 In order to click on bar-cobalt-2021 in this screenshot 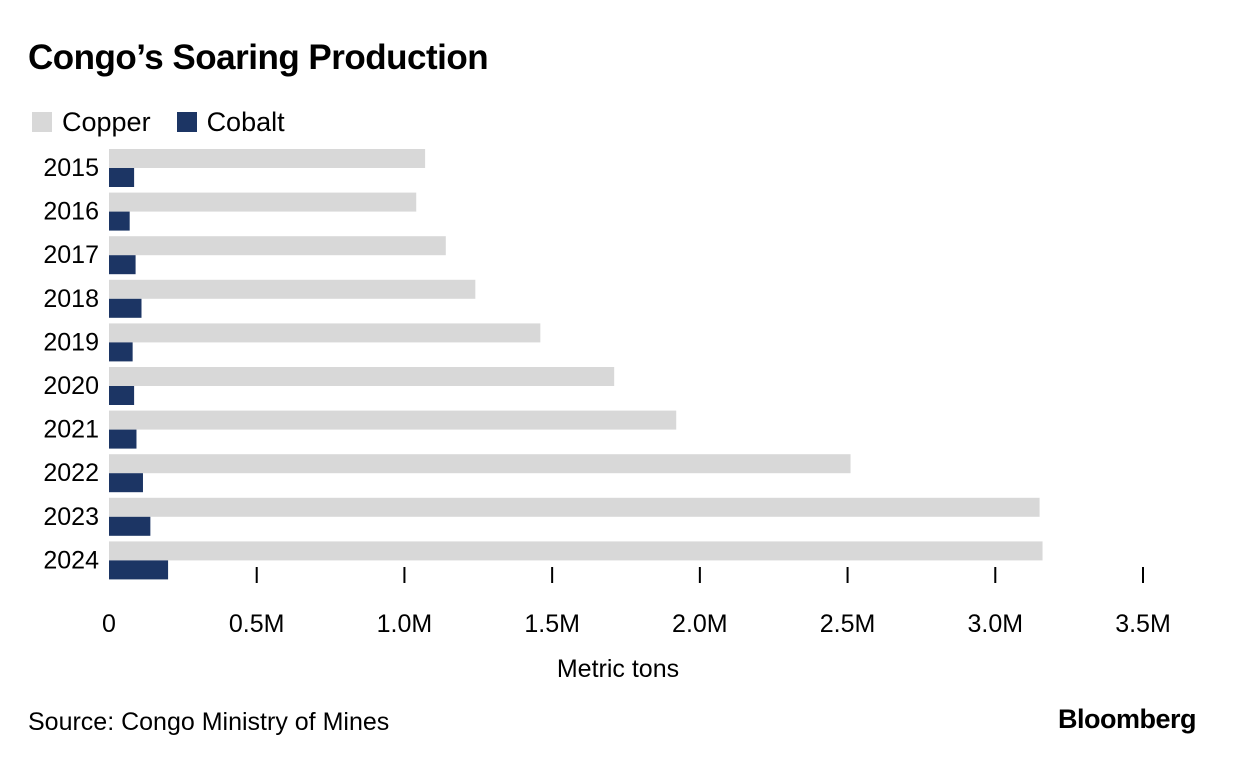, I will do `click(123, 439)`.